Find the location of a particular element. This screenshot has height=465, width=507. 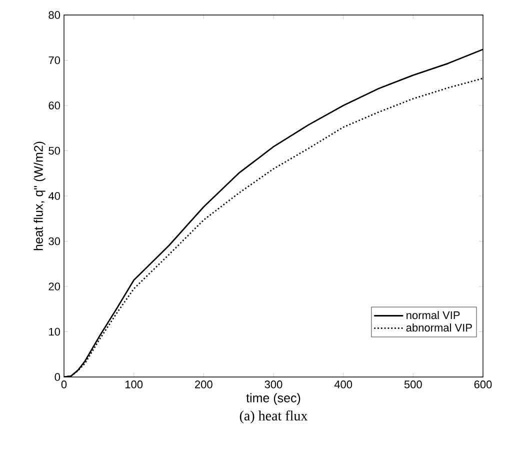

legend-label: abnormal VIP is located at coordinates (439, 328).